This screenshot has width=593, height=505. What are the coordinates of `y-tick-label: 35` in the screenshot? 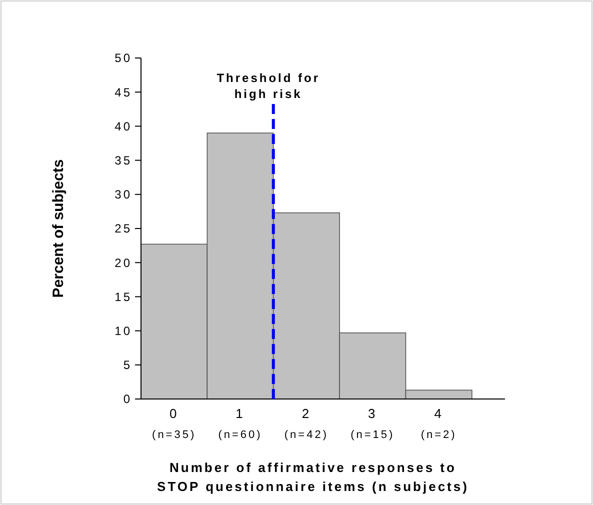 It's located at (123, 161).